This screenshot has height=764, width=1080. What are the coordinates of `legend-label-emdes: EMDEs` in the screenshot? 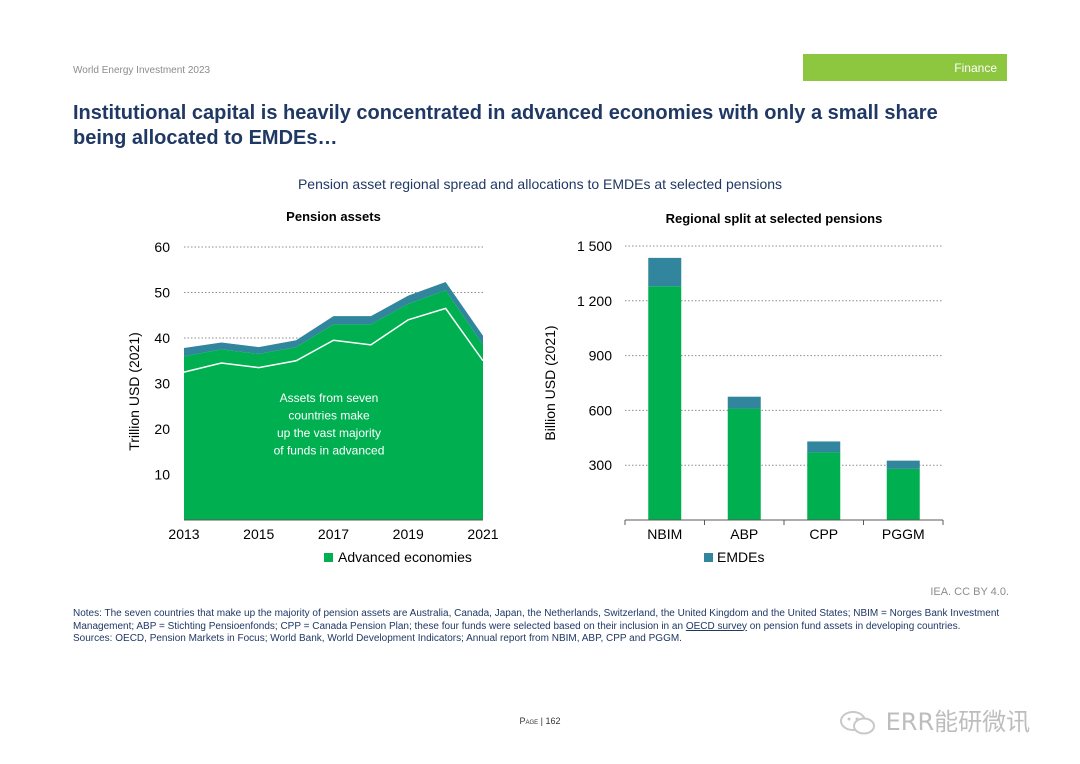 It's located at (740, 557).